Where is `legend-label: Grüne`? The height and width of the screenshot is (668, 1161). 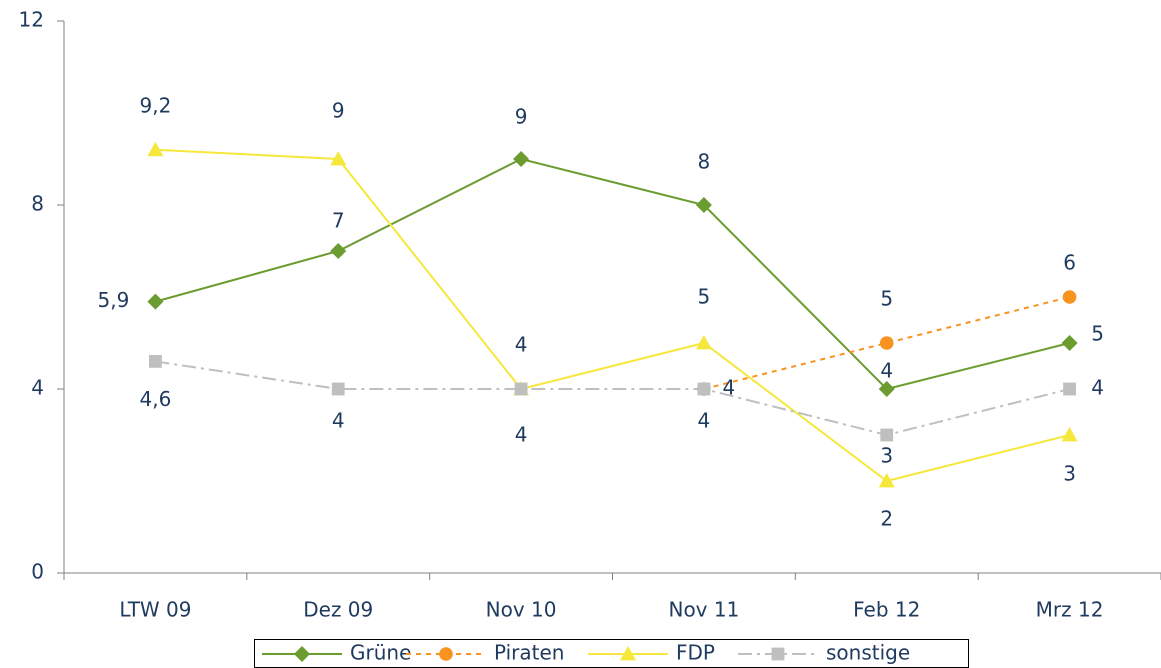
legend-label: Grüne is located at coordinates (380, 653).